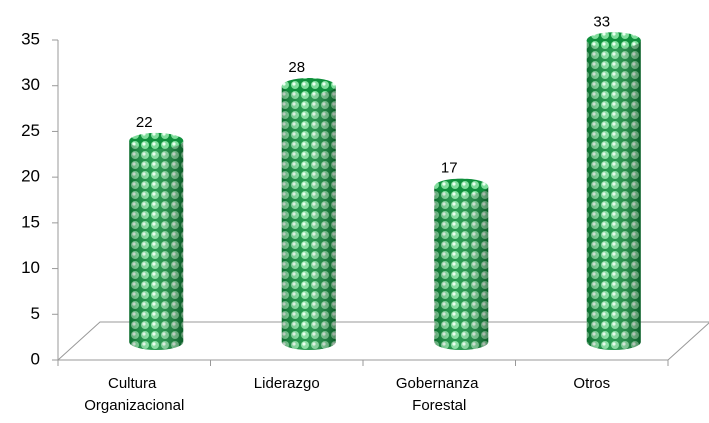 The width and height of the screenshot is (709, 423). I want to click on floor, so click(382, 341).